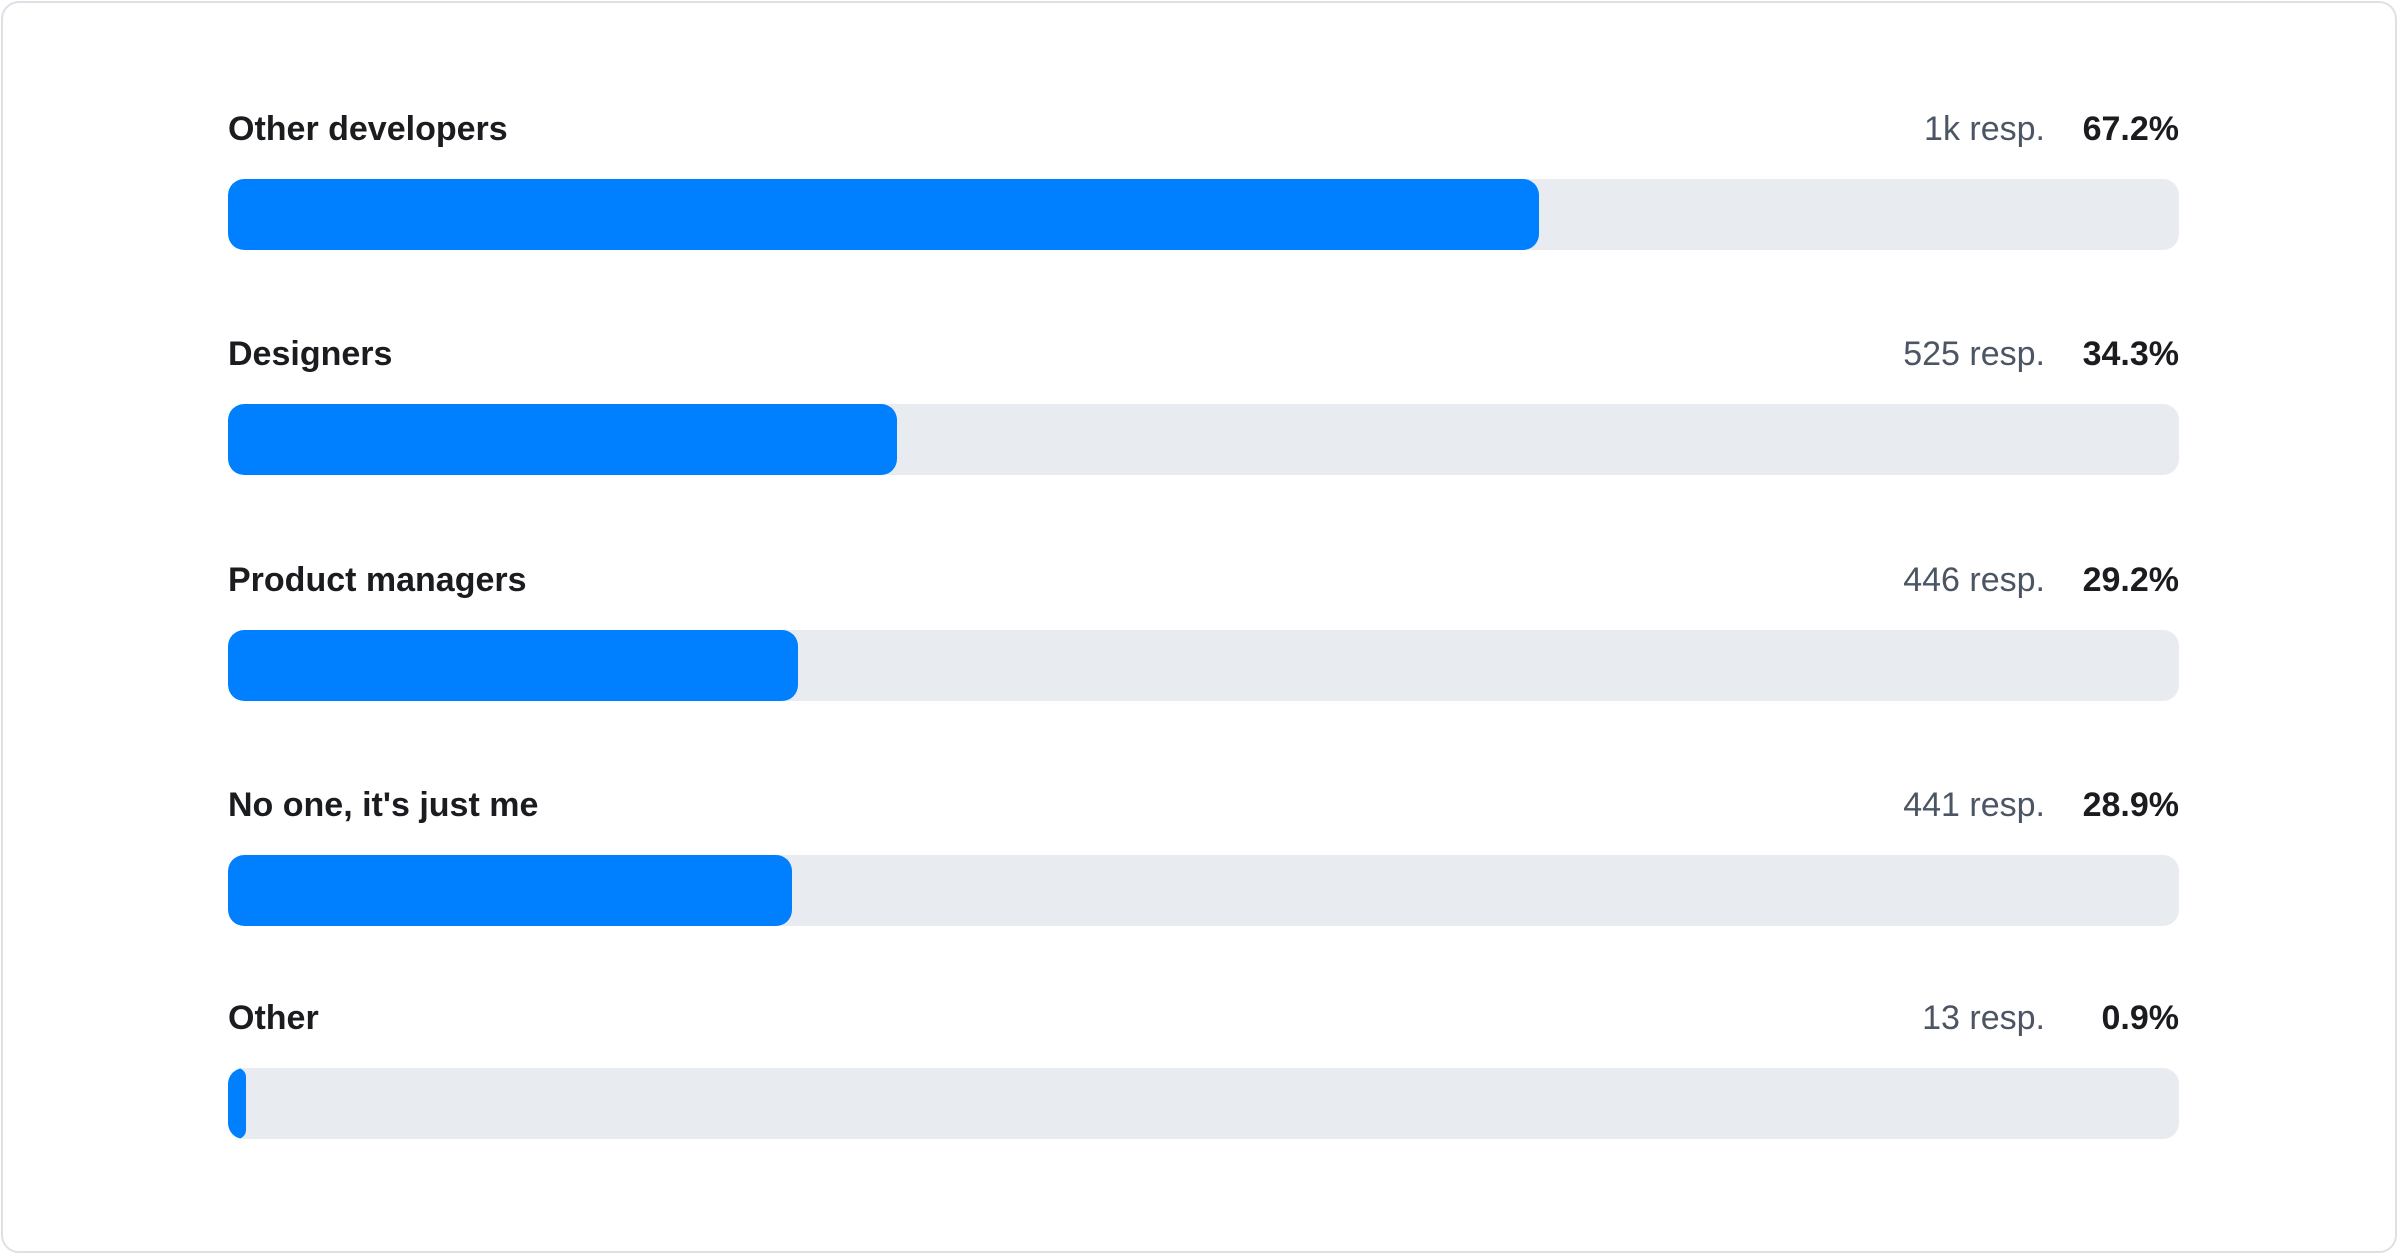 Image resolution: width=2400 pixels, height=1256 pixels. Describe the element at coordinates (2140, 1018) in the screenshot. I see `percent-label: 0.9%` at that location.